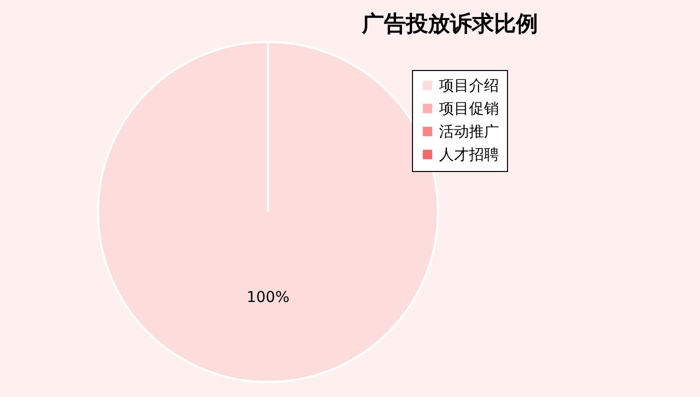  Describe the element at coordinates (449, 24) in the screenshot. I see `chart-title: 广告投放诉求比例` at that location.